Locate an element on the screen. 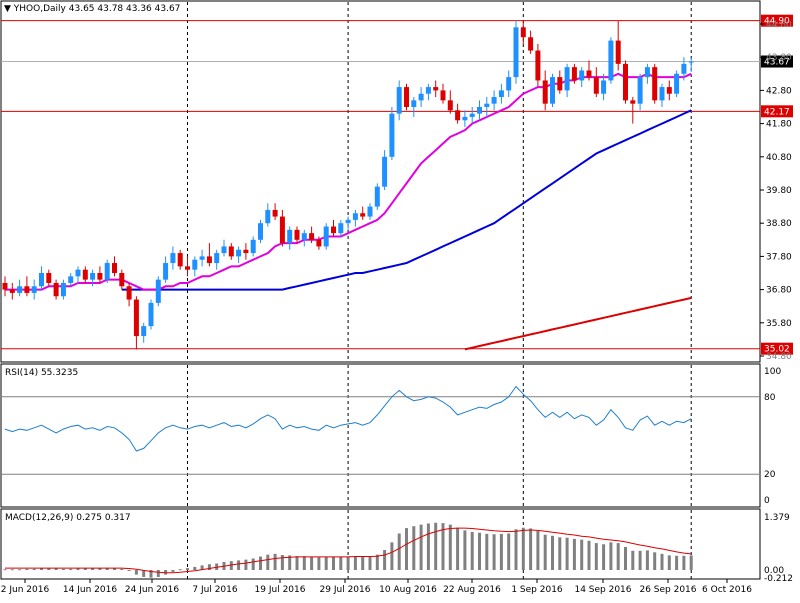  date-tick-label: 14 Sep 2016 is located at coordinates (602, 590).